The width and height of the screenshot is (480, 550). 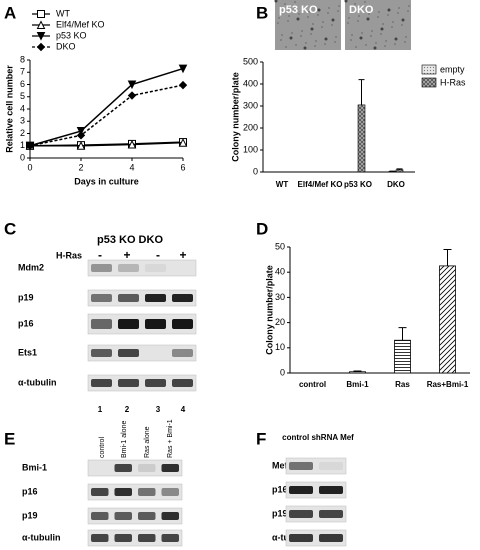 What do you see at coordinates (22, 108) in the screenshot?
I see `y-tick-label: 4` at bounding box center [22, 108].